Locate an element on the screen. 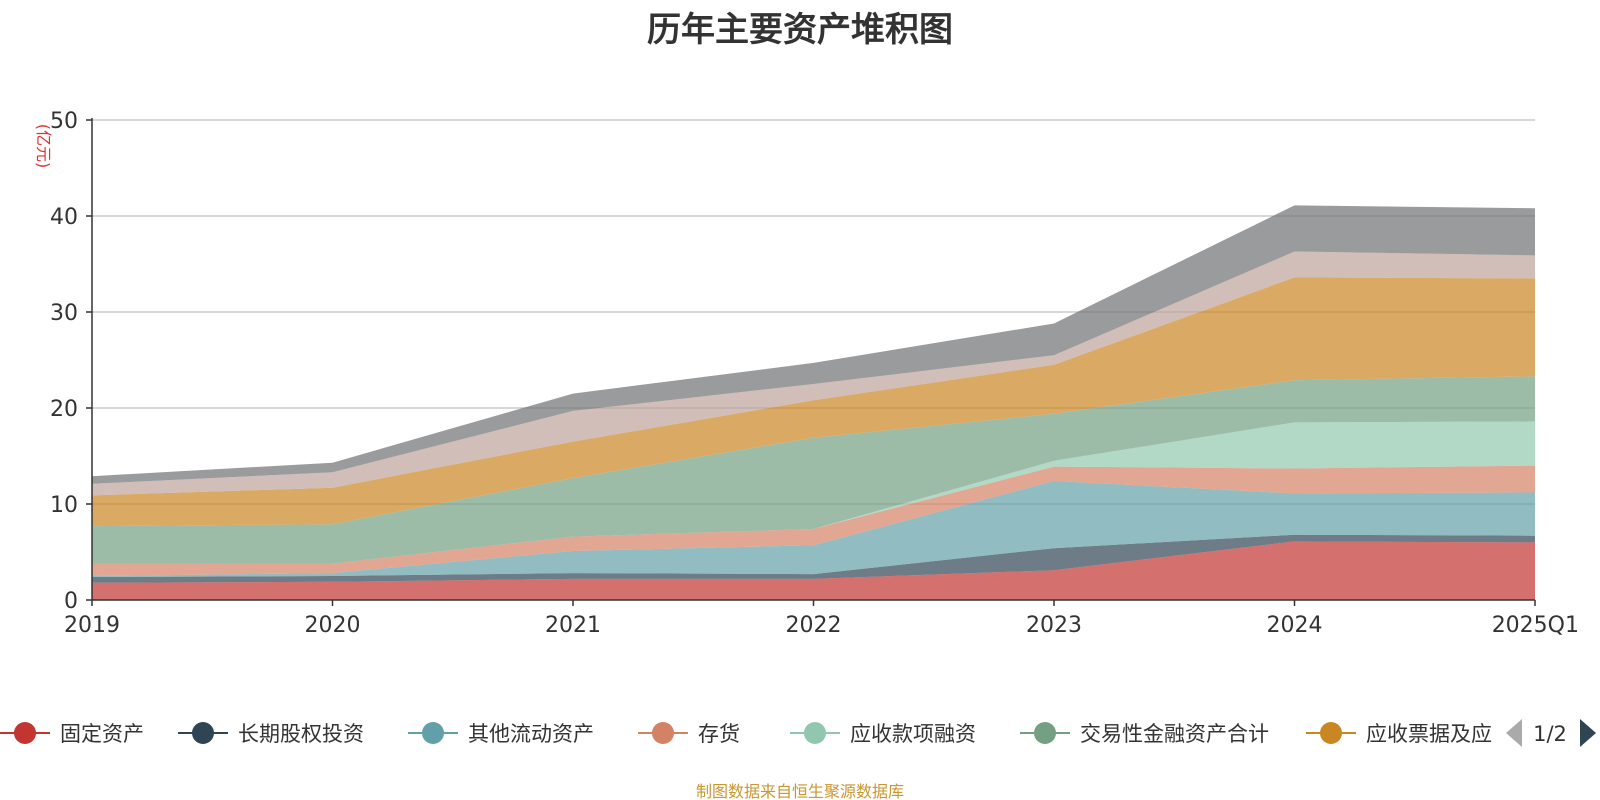 The height and width of the screenshot is (800, 1600). x-tick-label: 2023 is located at coordinates (1054, 625).